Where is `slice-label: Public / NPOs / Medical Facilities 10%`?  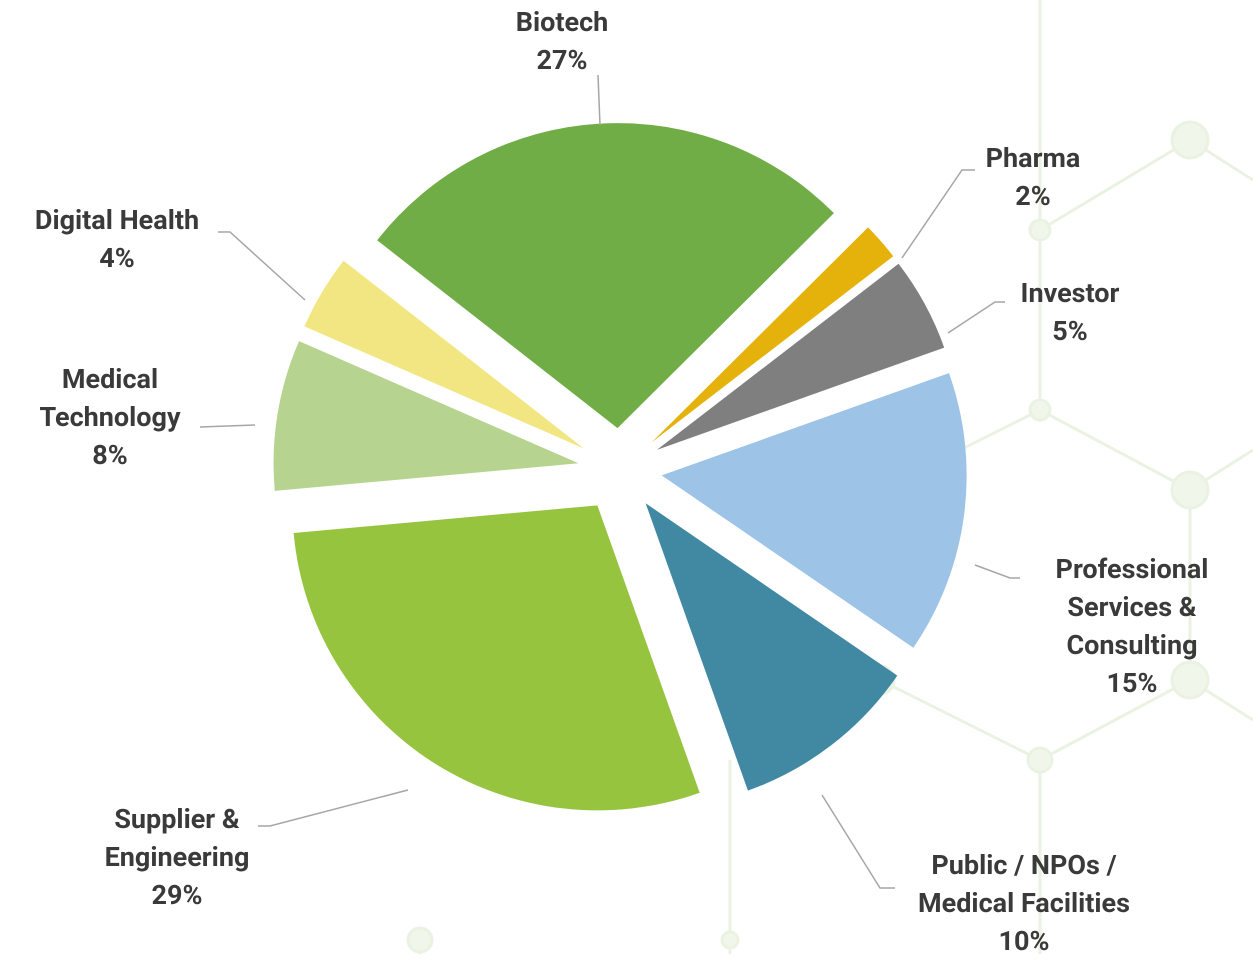 slice-label: Public / NPOs / Medical Facilities 10% is located at coordinates (1024, 903).